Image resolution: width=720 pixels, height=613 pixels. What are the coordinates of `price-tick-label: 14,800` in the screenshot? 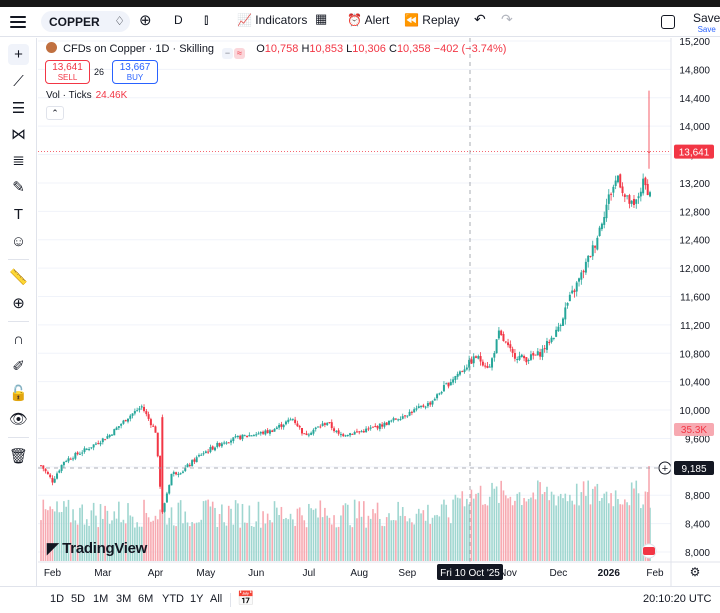 It's located at (694, 70).